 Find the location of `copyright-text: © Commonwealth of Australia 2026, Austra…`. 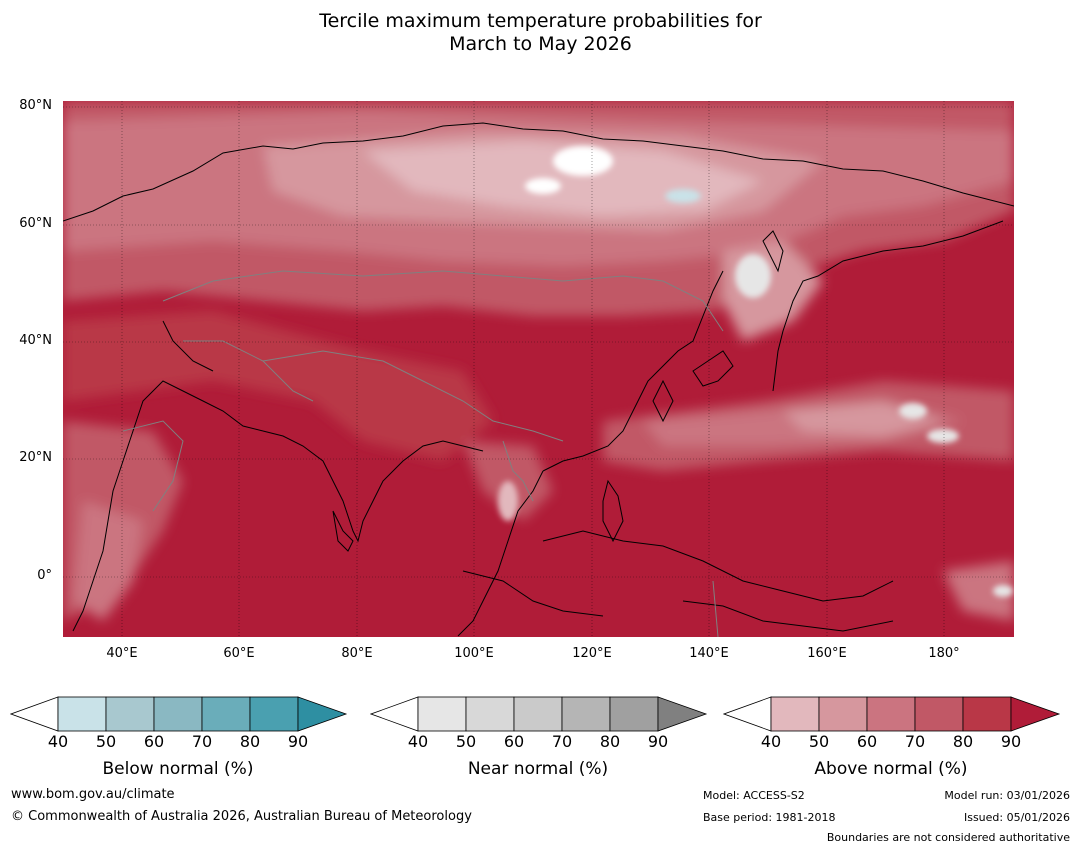

copyright-text: © Commonwealth of Australia 2026, Austra… is located at coordinates (241, 816).